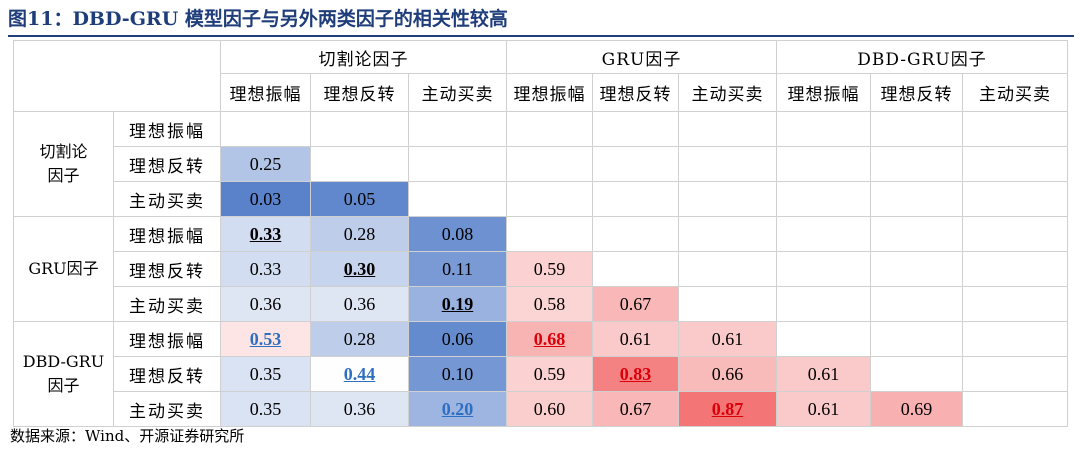 The image size is (1080, 460). What do you see at coordinates (457, 409) in the screenshot?
I see `correlation-cell: 0.20` at bounding box center [457, 409].